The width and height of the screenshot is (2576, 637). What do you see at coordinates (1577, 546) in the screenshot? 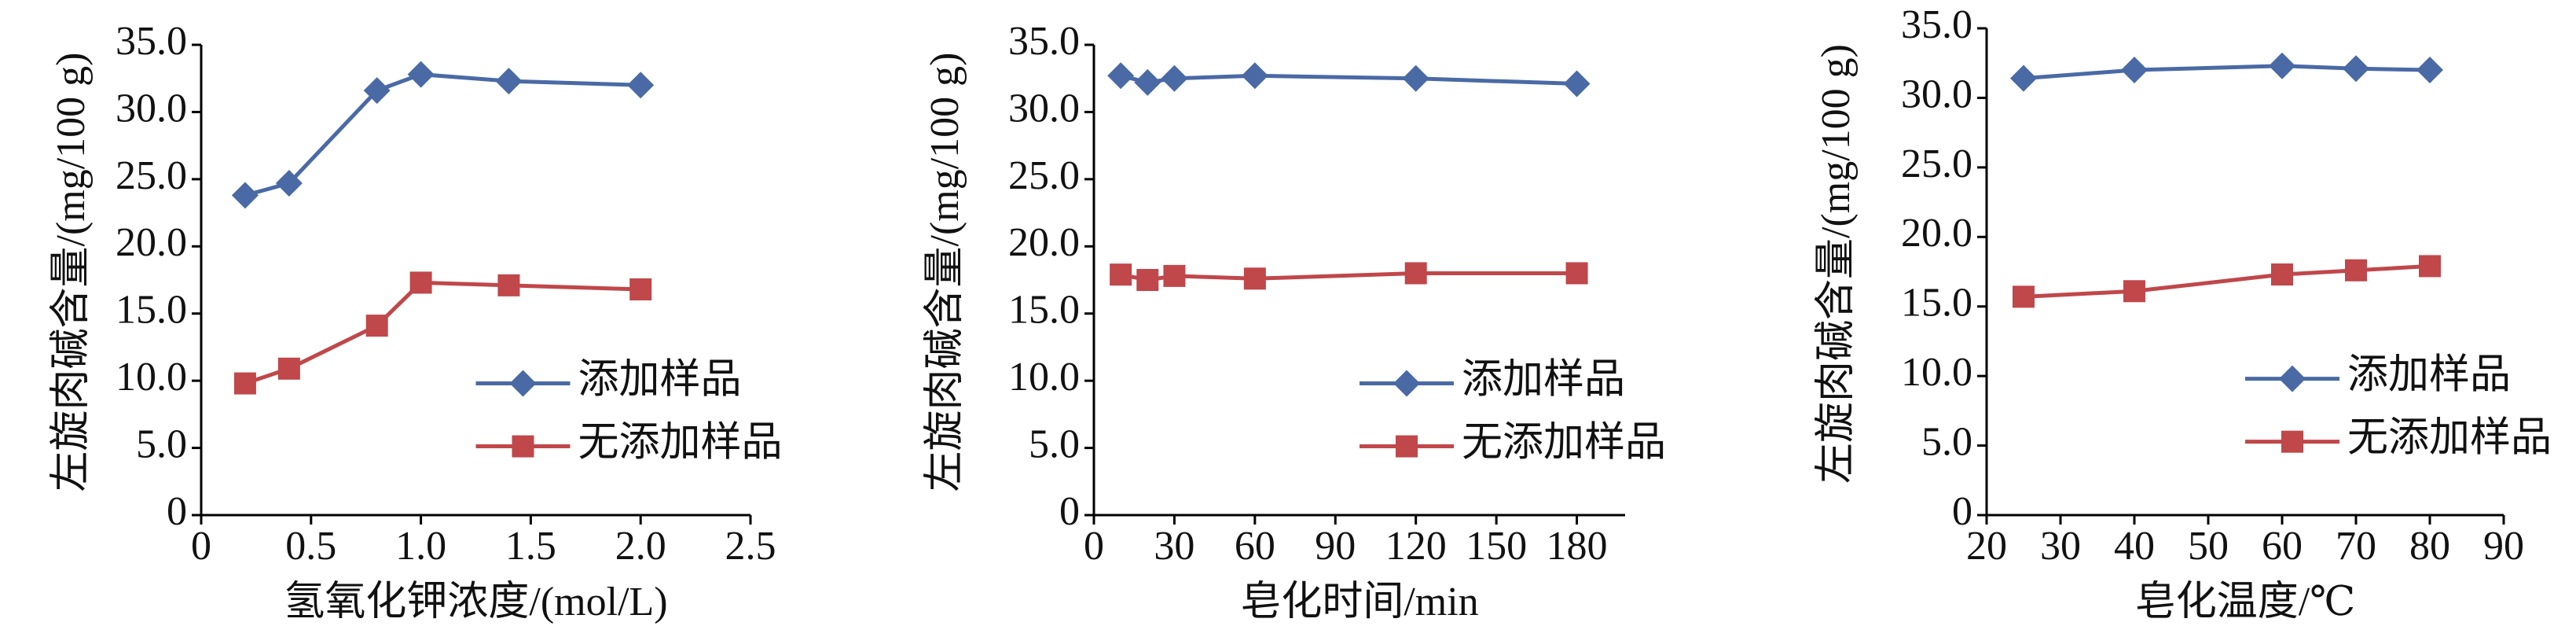
I see `x-tick-label: 180` at bounding box center [1577, 546].